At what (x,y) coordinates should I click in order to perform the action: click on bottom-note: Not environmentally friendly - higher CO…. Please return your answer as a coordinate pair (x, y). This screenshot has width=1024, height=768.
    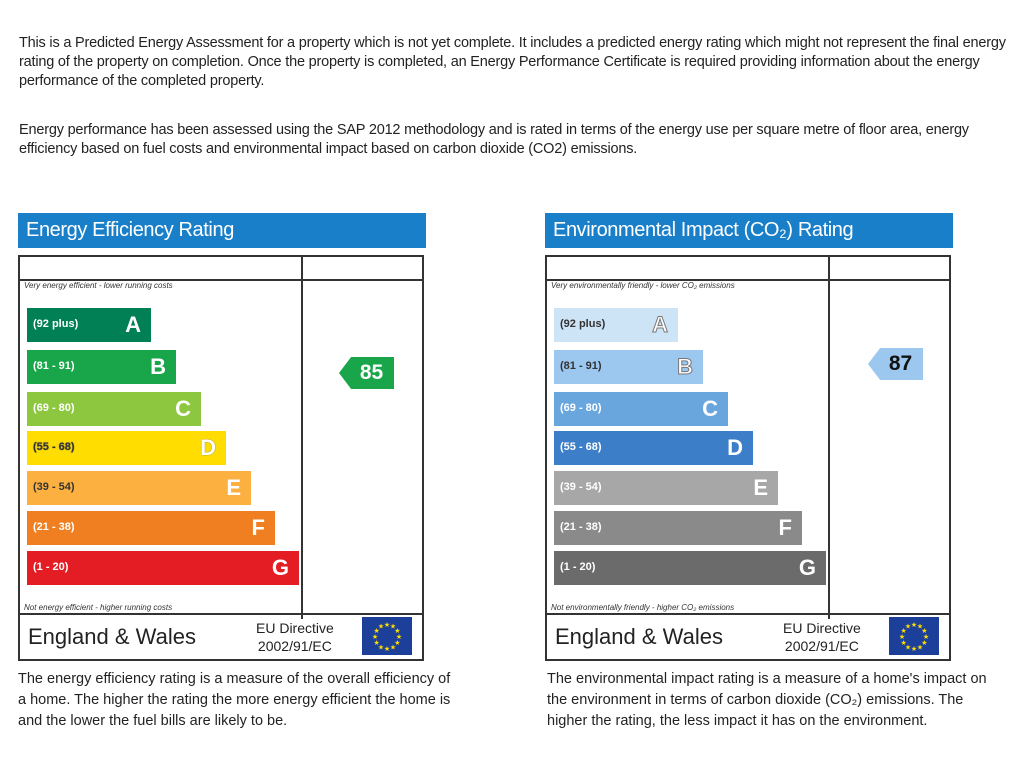
    Looking at the image, I should click on (643, 607).